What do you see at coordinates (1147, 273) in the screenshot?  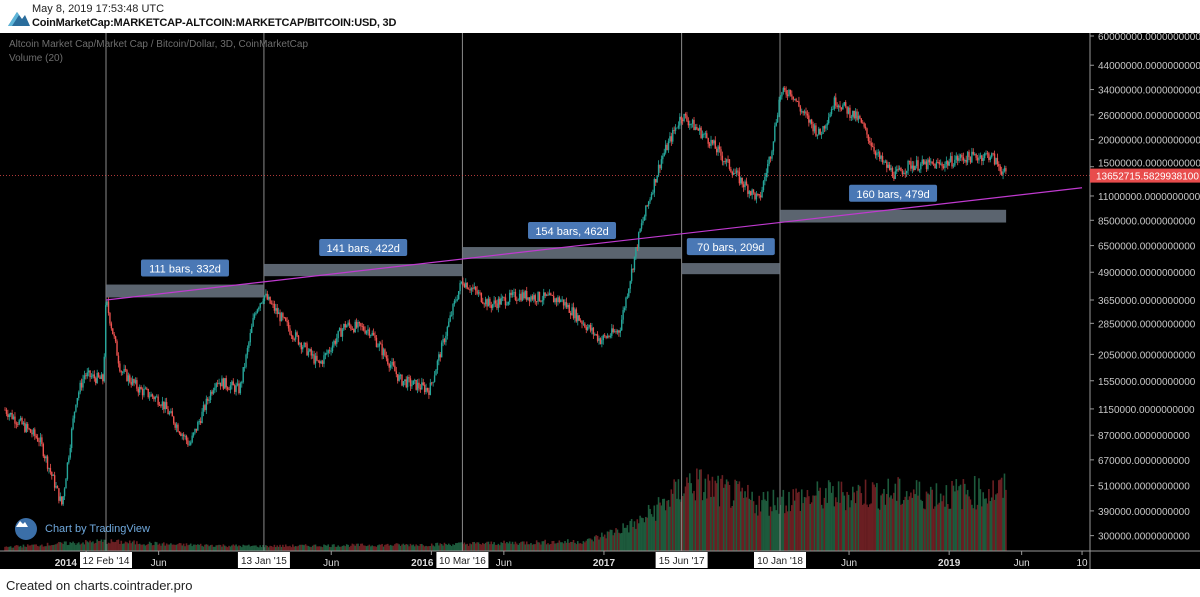 I see `y-tick-label: 4900000.0000000000` at bounding box center [1147, 273].